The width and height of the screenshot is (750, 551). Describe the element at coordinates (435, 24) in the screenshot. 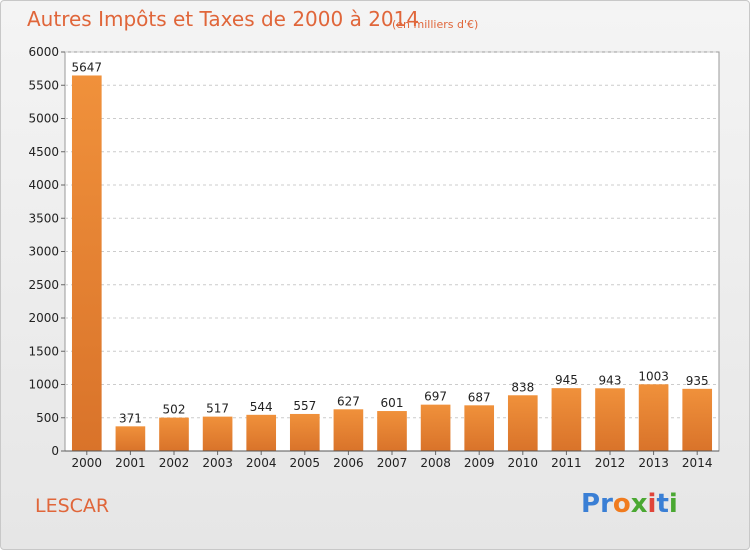

I see `unit-note: (en milliers d'€)` at that location.